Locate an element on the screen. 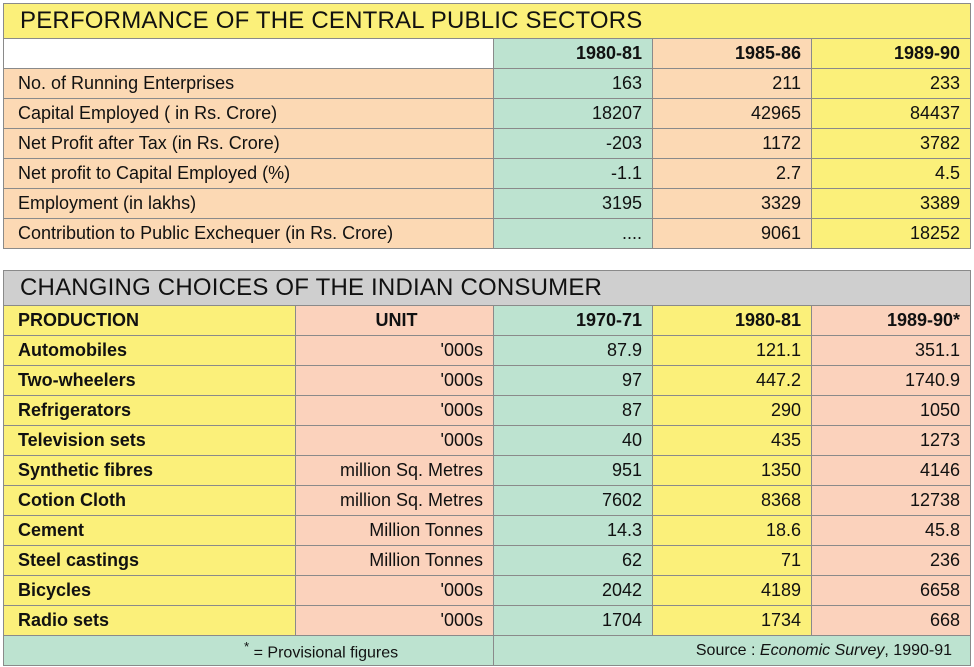  cell-value: 4146 is located at coordinates (891, 470).